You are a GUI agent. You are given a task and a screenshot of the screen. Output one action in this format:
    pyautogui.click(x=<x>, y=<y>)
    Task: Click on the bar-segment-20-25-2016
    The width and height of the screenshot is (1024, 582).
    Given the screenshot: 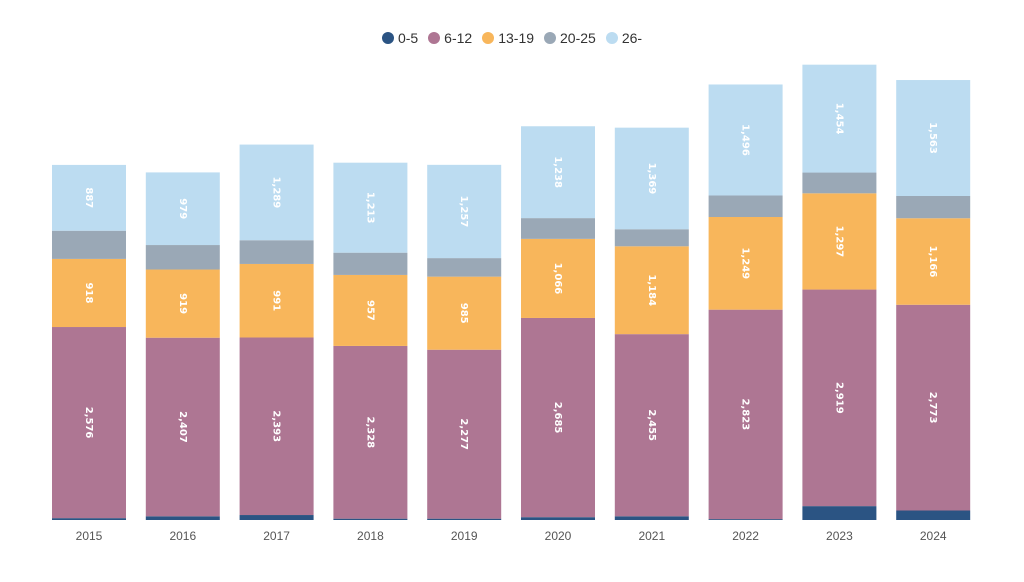 What is the action you would take?
    pyautogui.click(x=182, y=257)
    